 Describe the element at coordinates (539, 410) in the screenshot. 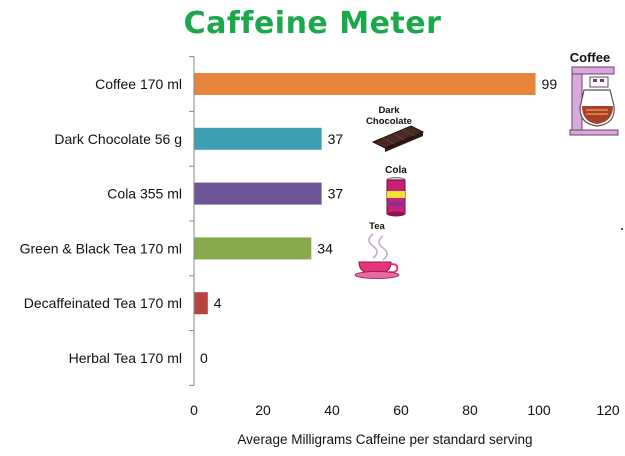

I see `x-tick-label: 100` at that location.